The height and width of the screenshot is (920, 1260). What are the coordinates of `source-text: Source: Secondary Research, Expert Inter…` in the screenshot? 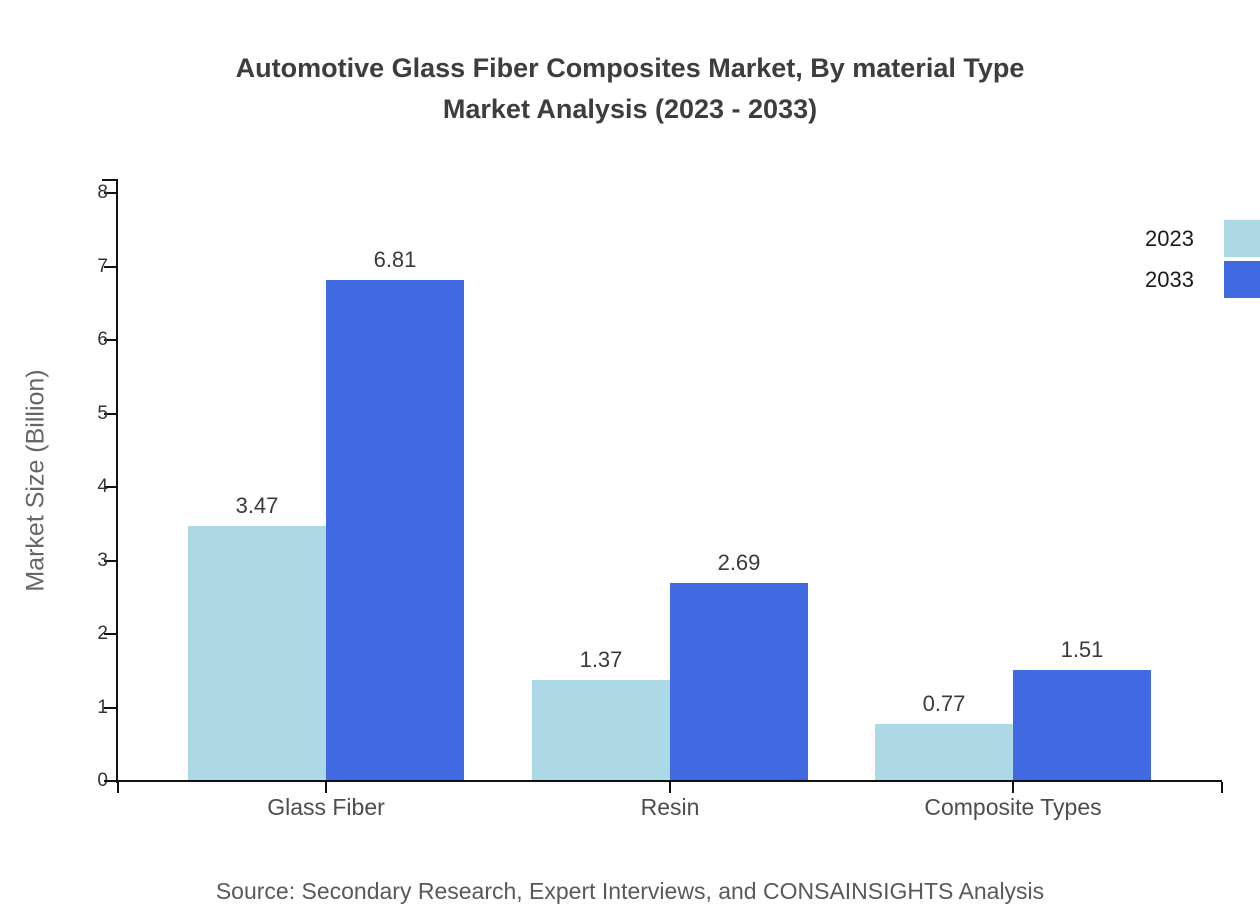 It's located at (630, 891).